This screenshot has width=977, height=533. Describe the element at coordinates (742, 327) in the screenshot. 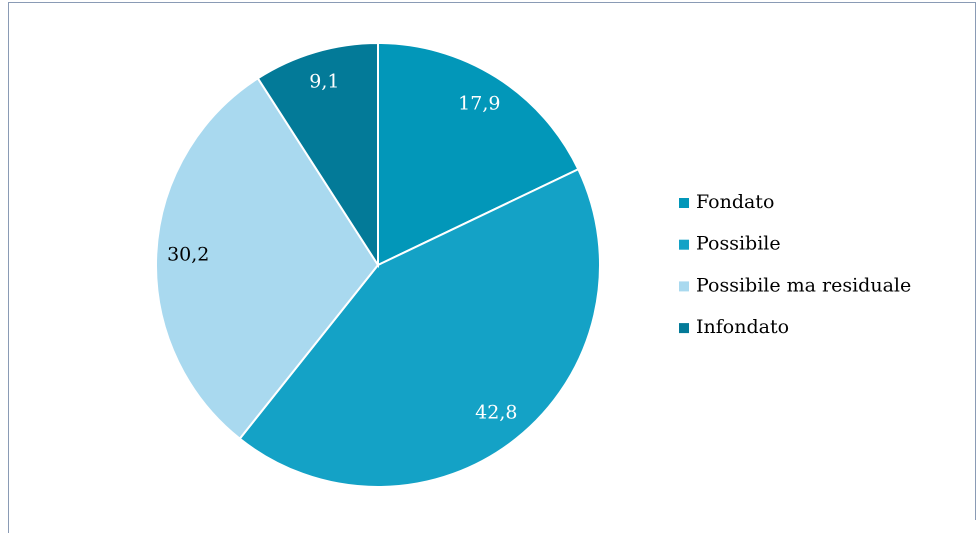

I see `legend-label: Infondato` at that location.